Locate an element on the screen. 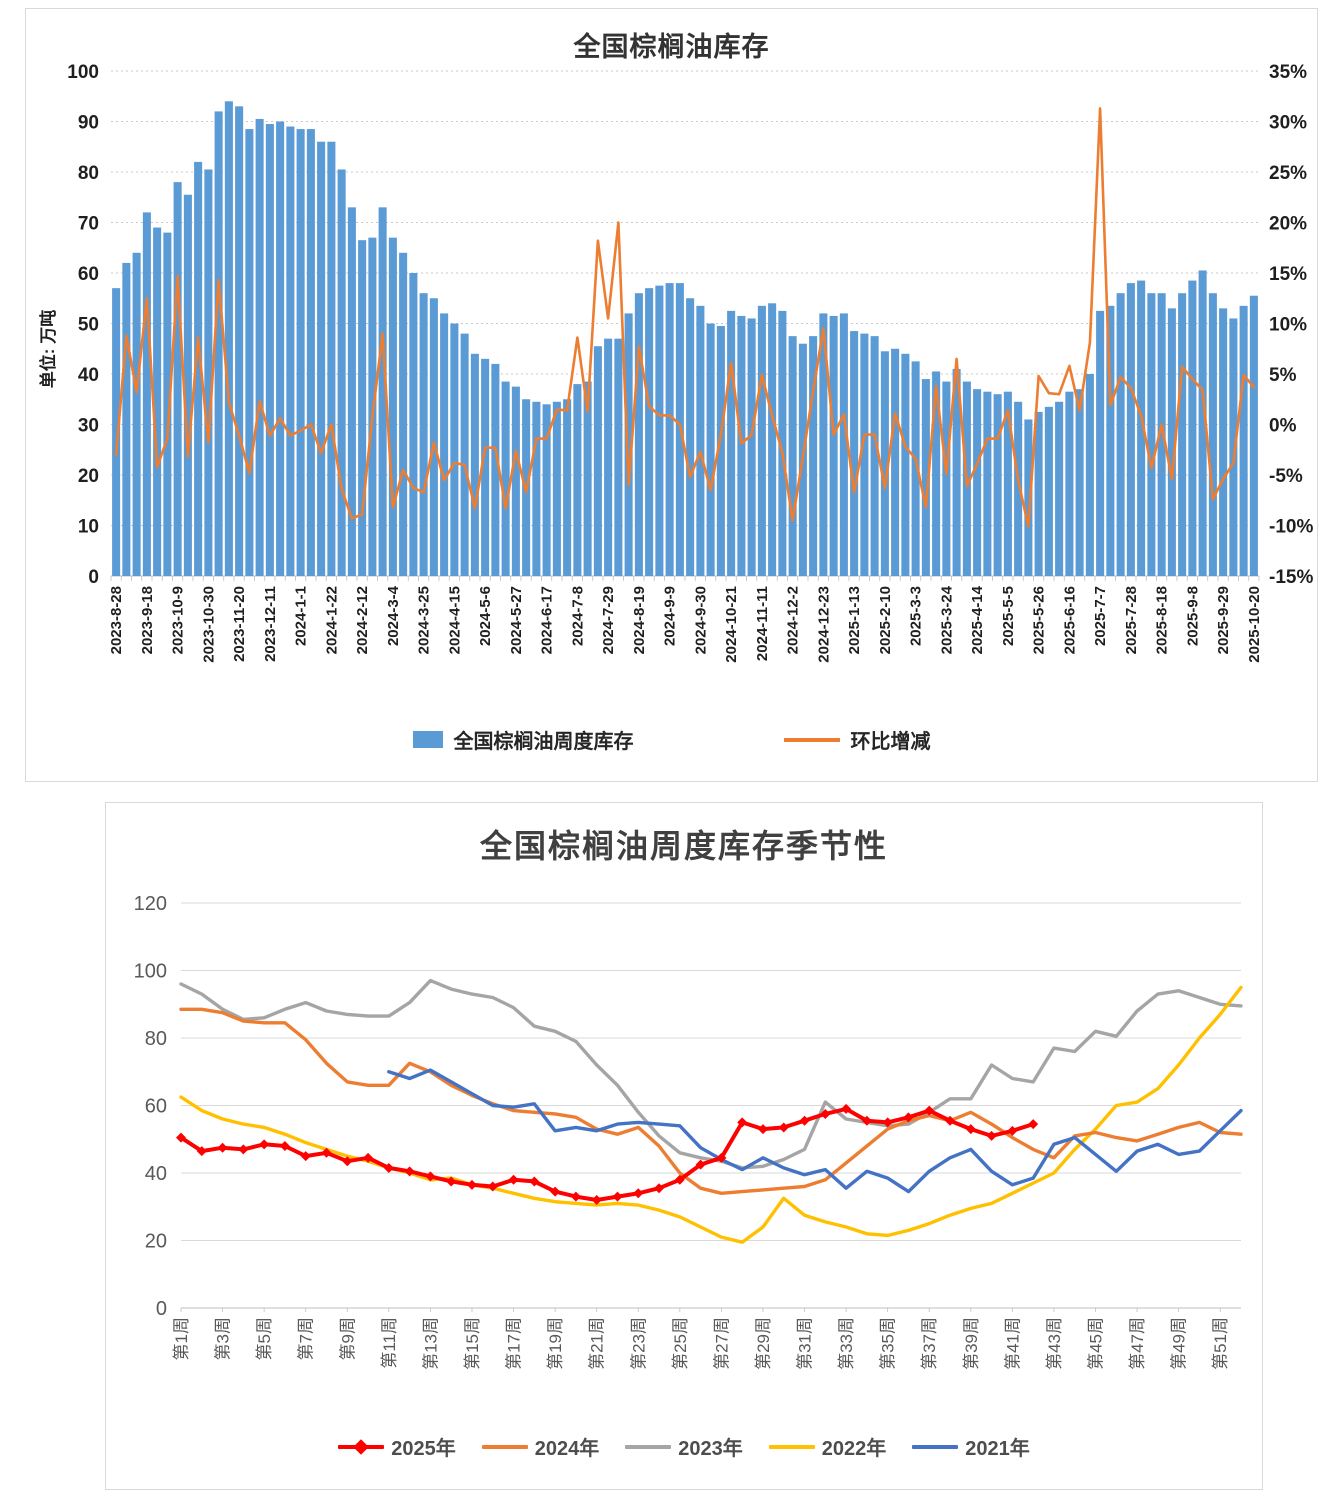 Image resolution: width=1334 pixels, height=1496 pixels. legend-marker-2022 is located at coordinates (791, 1446).